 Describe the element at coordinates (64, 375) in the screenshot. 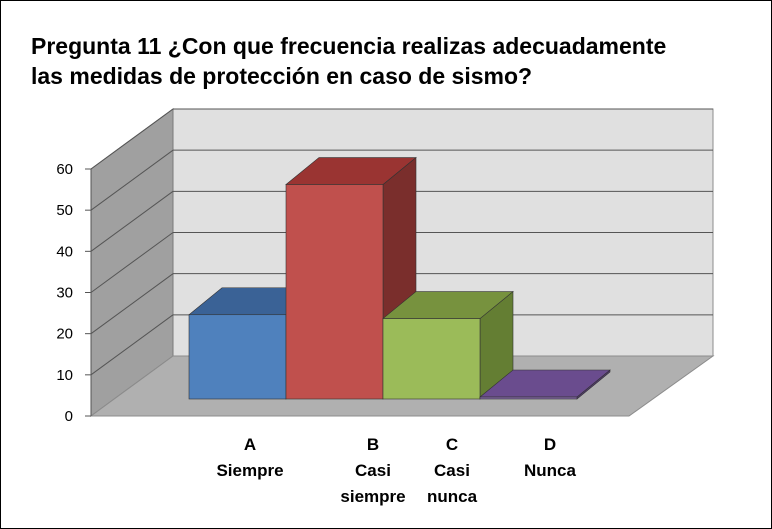

I see `y-tick-label: 10` at that location.